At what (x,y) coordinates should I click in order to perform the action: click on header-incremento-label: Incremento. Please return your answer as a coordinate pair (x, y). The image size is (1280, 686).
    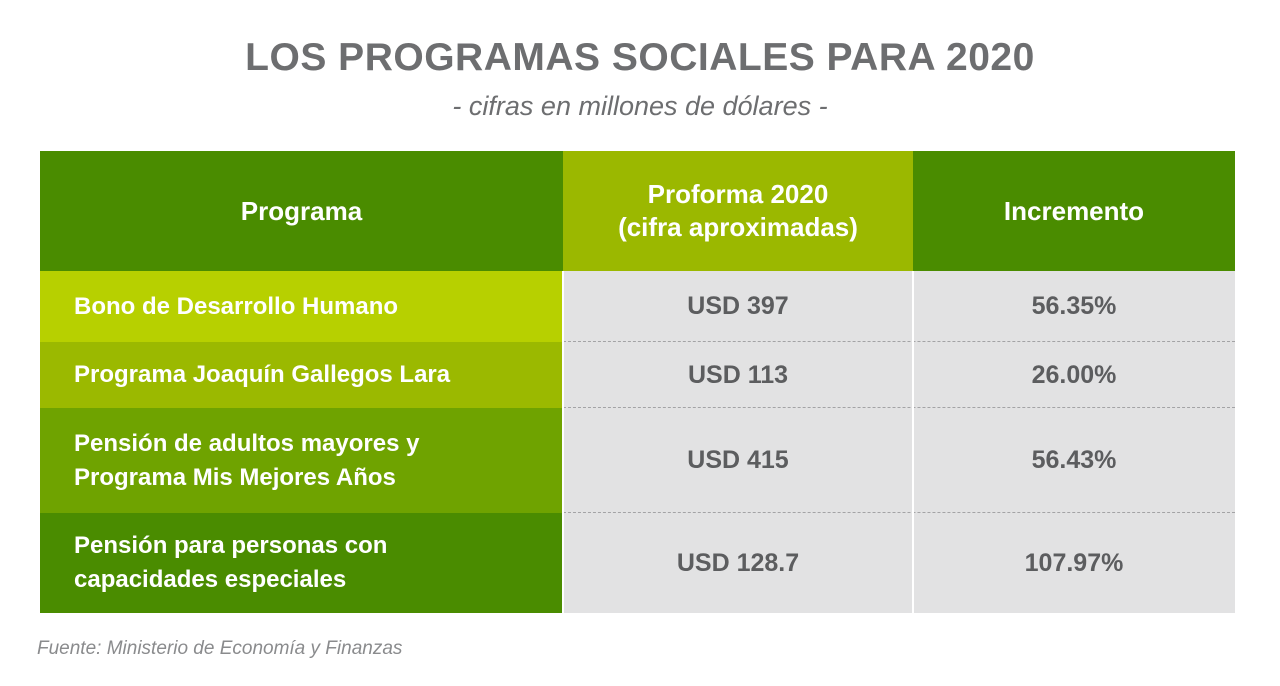
    Looking at the image, I should click on (1074, 210).